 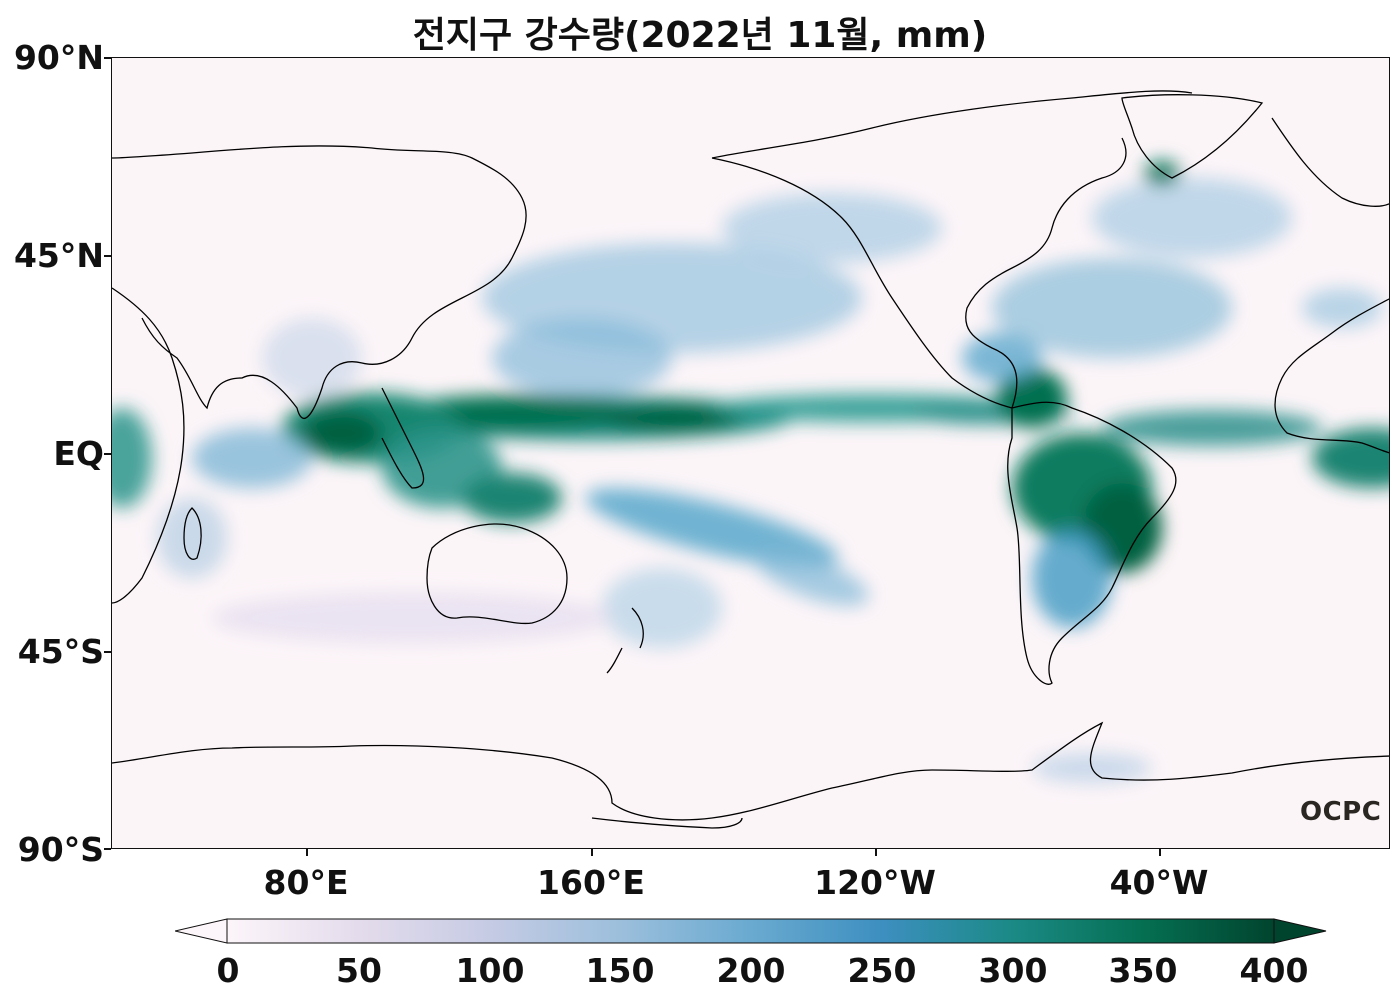 I want to click on lon-label-160e: 160°E, so click(x=591, y=882).